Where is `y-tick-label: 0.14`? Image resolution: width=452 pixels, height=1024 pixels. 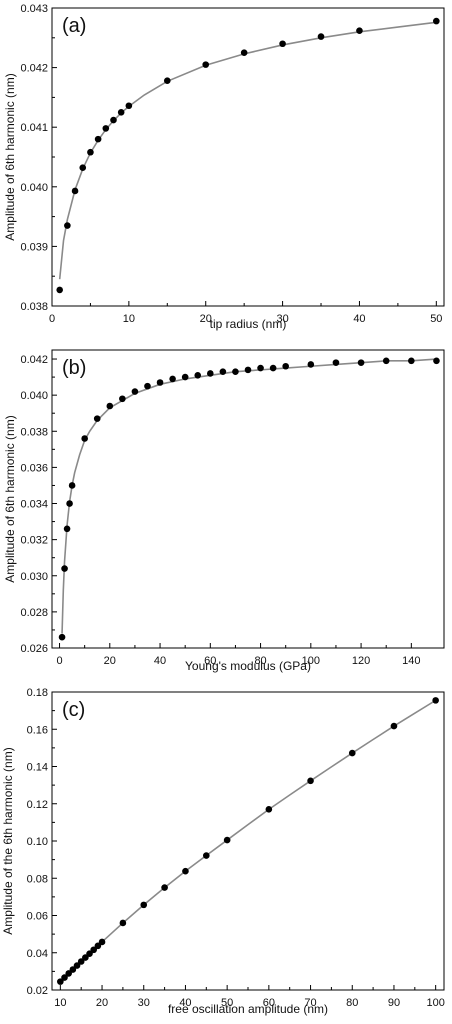
y-tick-label: 0.14 is located at coordinates (37, 768).